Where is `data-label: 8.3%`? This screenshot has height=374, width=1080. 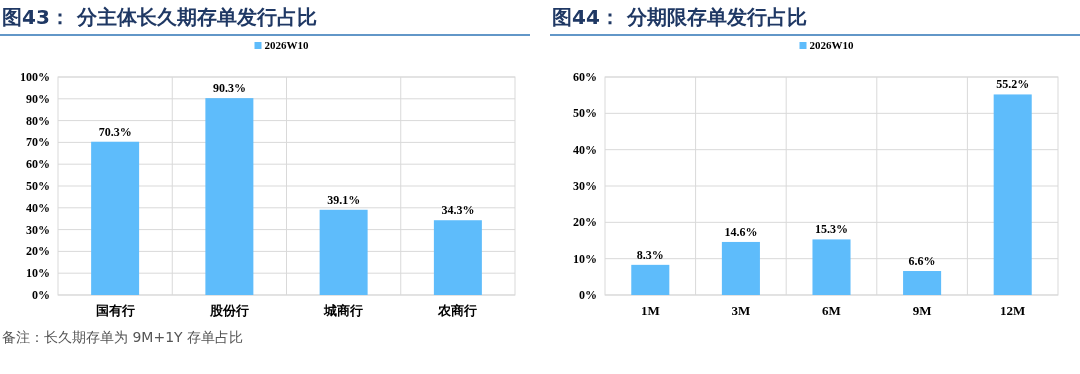
data-label: 8.3% is located at coordinates (650, 254).